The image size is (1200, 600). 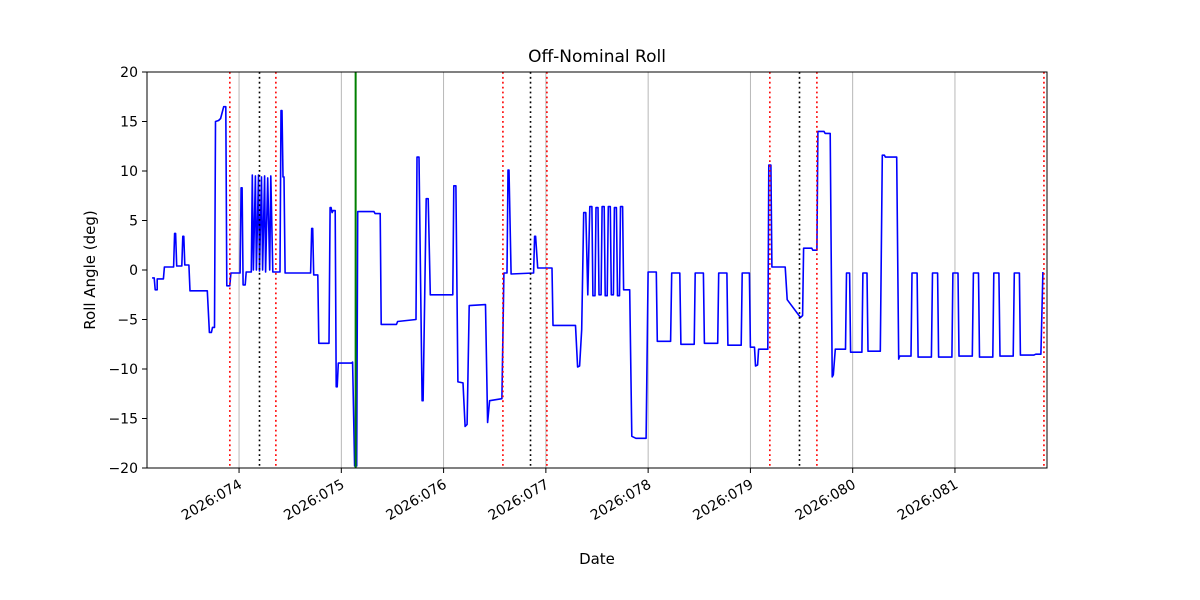 What do you see at coordinates (123, 469) in the screenshot?
I see `y-tick-label: −20` at bounding box center [123, 469].